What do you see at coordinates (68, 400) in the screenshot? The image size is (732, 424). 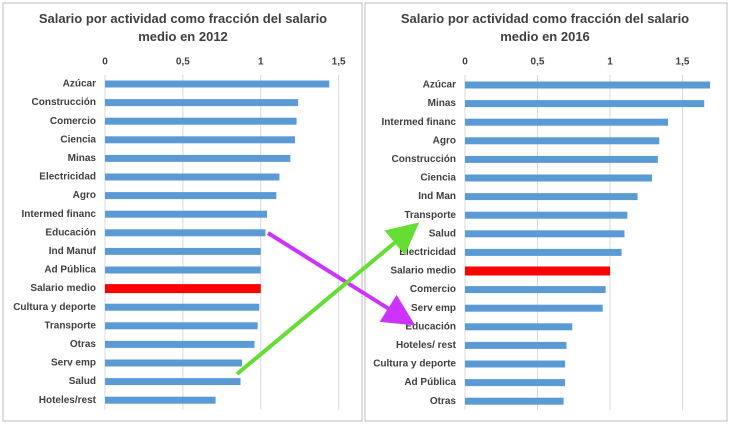 I see `category-label: Hoteles/rest` at bounding box center [68, 400].